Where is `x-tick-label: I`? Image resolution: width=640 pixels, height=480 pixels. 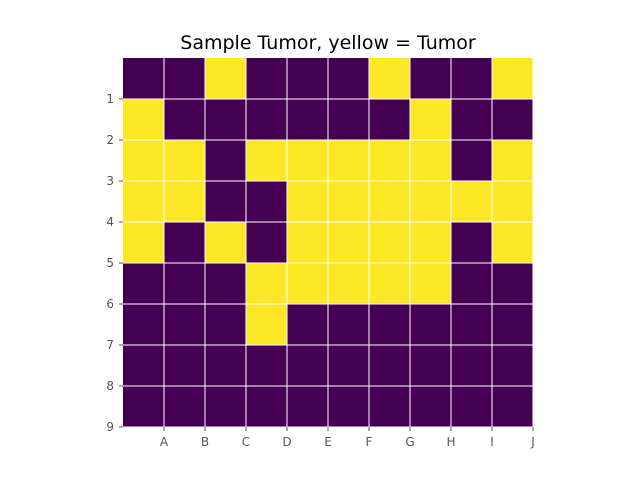
x-tick-label: I is located at coordinates (492, 442).